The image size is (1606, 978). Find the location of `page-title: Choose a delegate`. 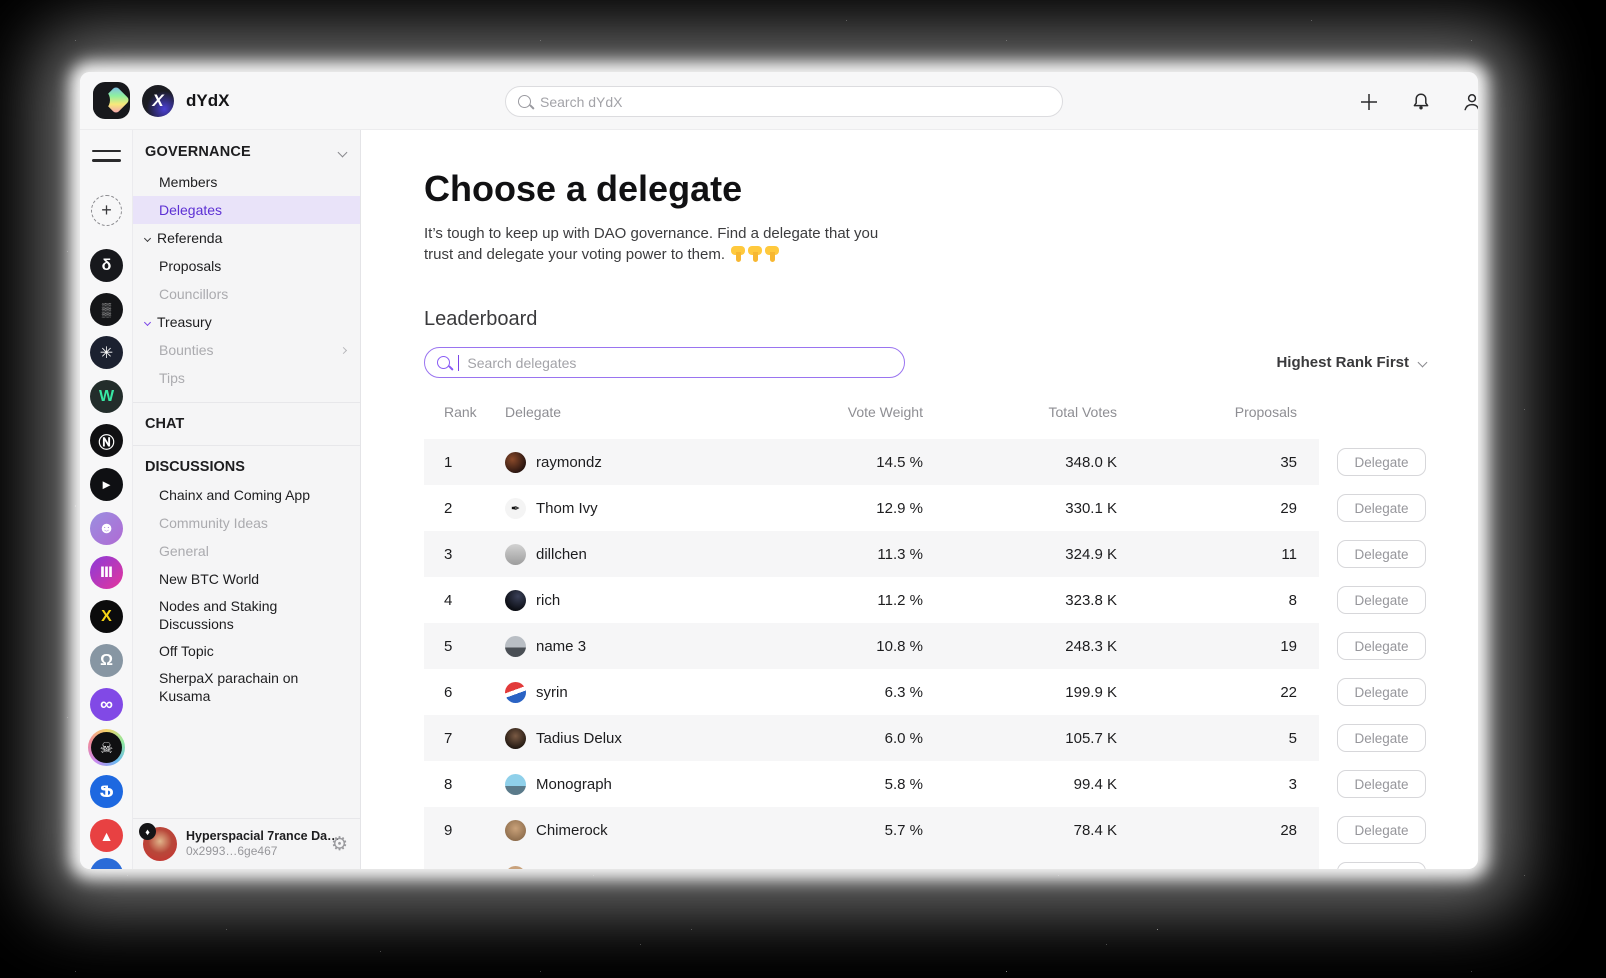

page-title: Choose a delegate is located at coordinates (583, 188).